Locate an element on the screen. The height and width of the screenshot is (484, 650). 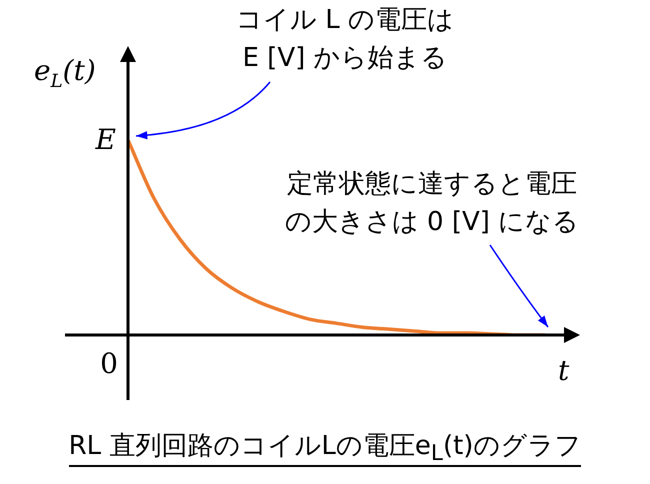
annotation: 定常状態に達すると電圧の大きさは 0 [V] になる is located at coordinates (432, 203).